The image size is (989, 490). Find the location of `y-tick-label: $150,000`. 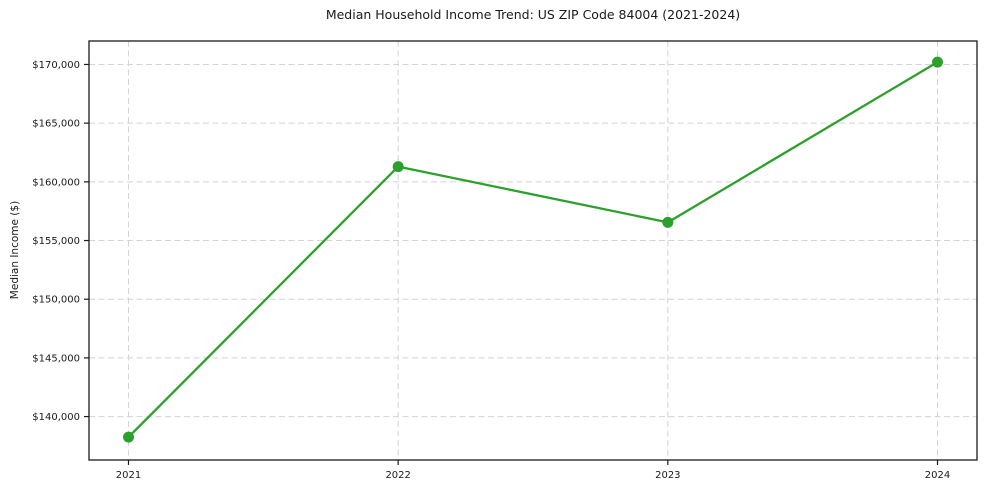

y-tick-label: $150,000 is located at coordinates (56, 300).